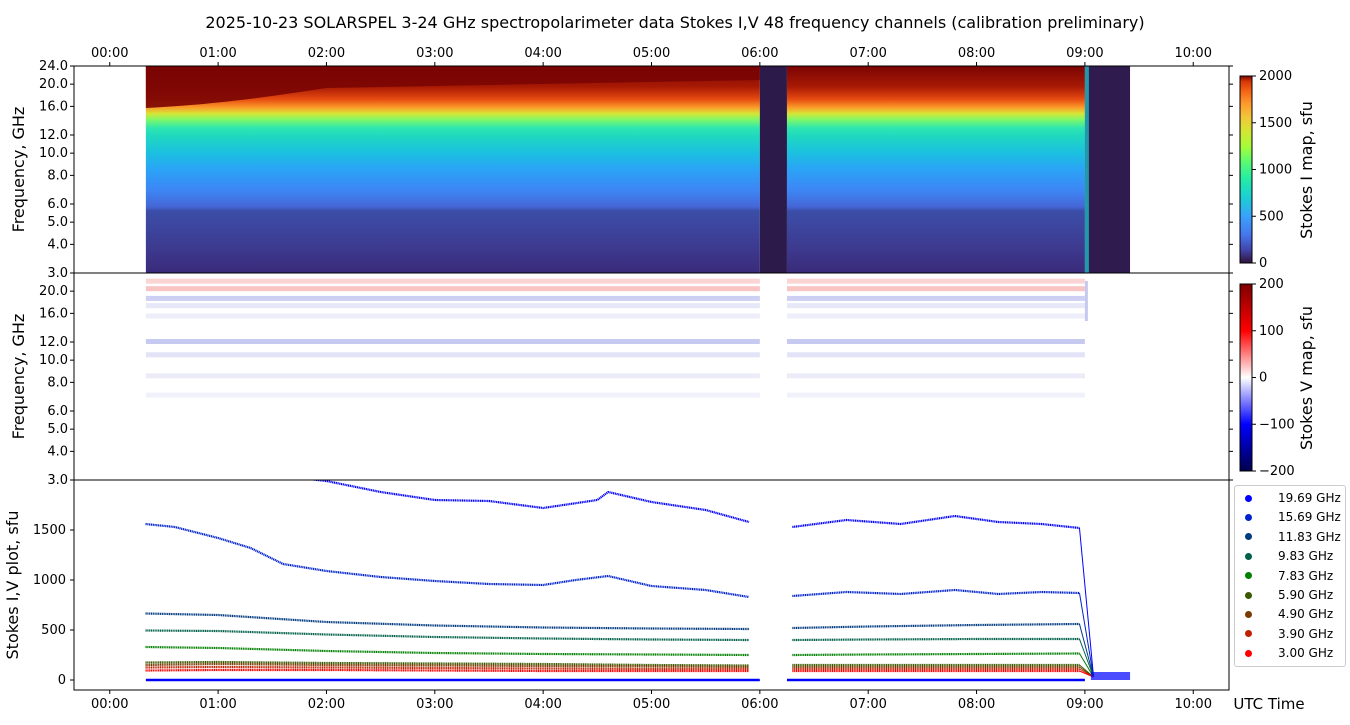 This screenshot has width=1350, height=725. I want to click on stokes-i-ytick-label: 10.0, so click(53, 153).